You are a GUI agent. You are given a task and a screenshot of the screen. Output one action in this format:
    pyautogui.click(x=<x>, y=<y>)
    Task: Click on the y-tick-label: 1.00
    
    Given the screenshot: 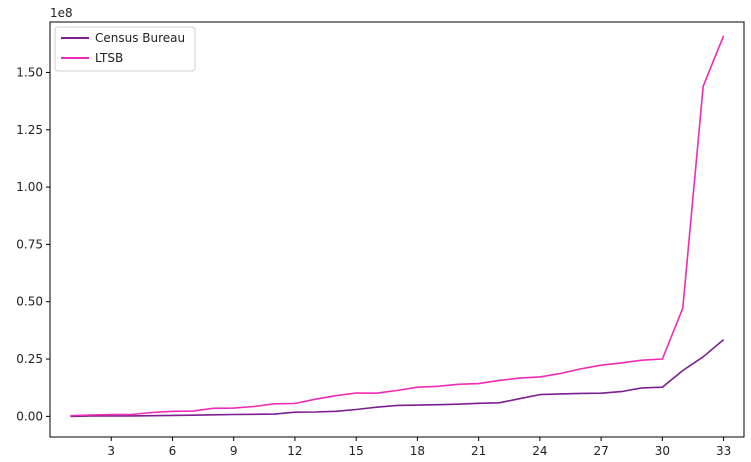 What is the action you would take?
    pyautogui.click(x=29, y=187)
    